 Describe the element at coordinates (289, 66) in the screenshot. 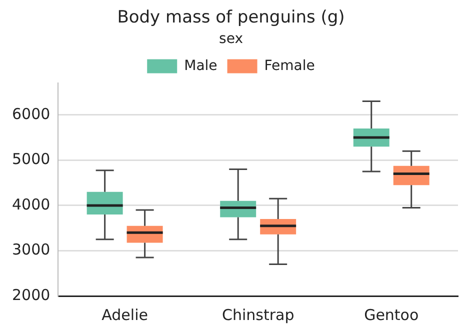

I see `legend-label: Female` at that location.